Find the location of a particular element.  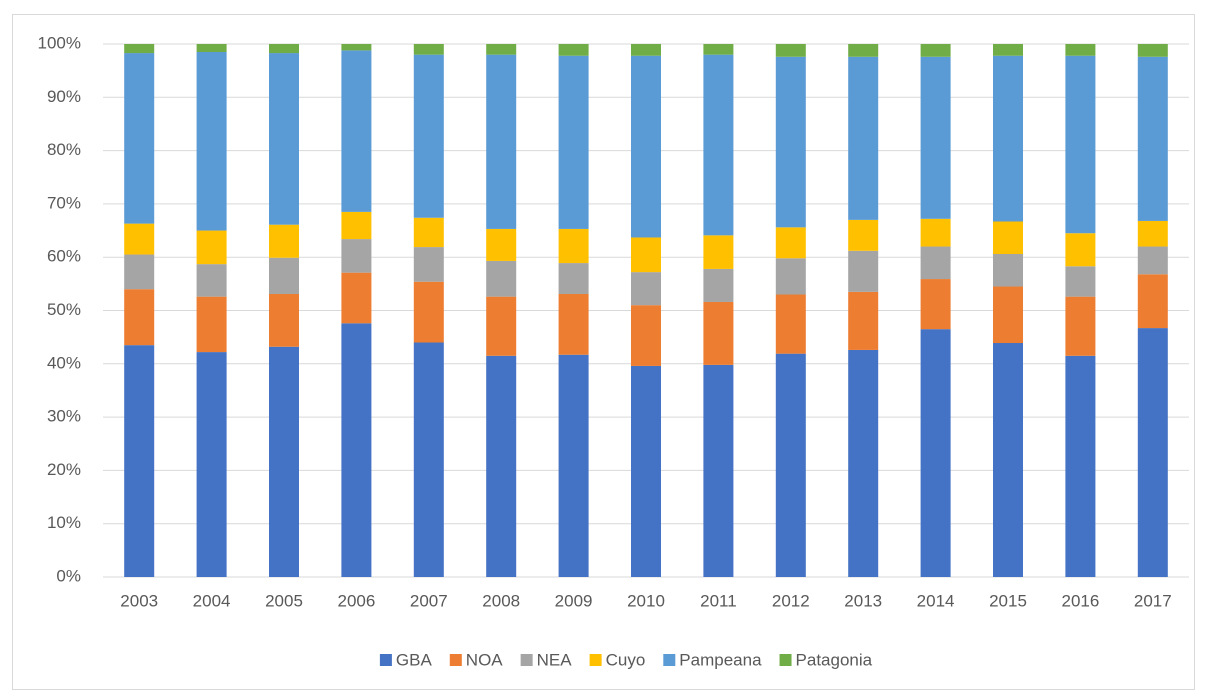

y-tick-label: 100% is located at coordinates (59, 42).